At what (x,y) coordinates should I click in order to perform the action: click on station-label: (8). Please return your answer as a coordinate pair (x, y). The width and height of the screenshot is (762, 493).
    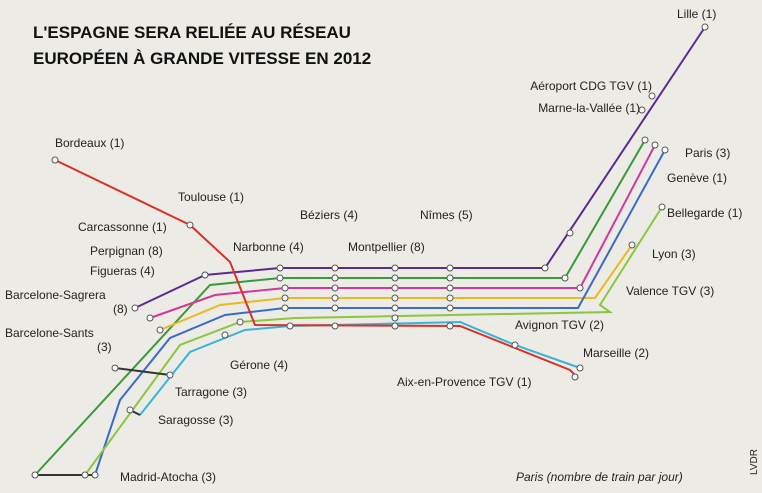
    Looking at the image, I should click on (120, 309).